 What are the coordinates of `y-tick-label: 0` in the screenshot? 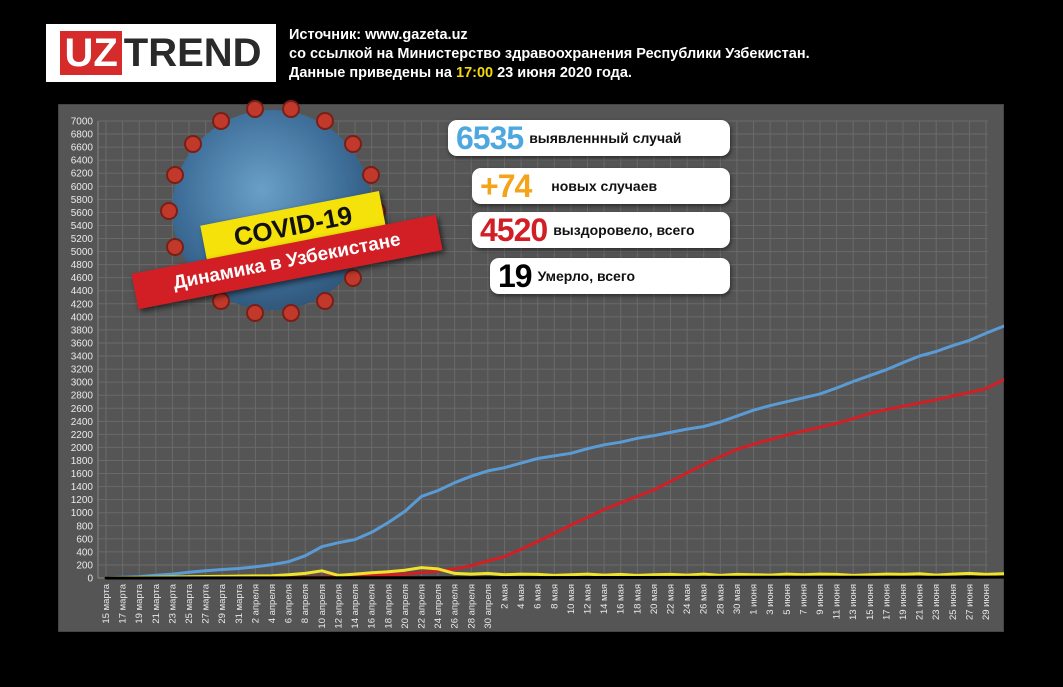 It's located at (90, 579).